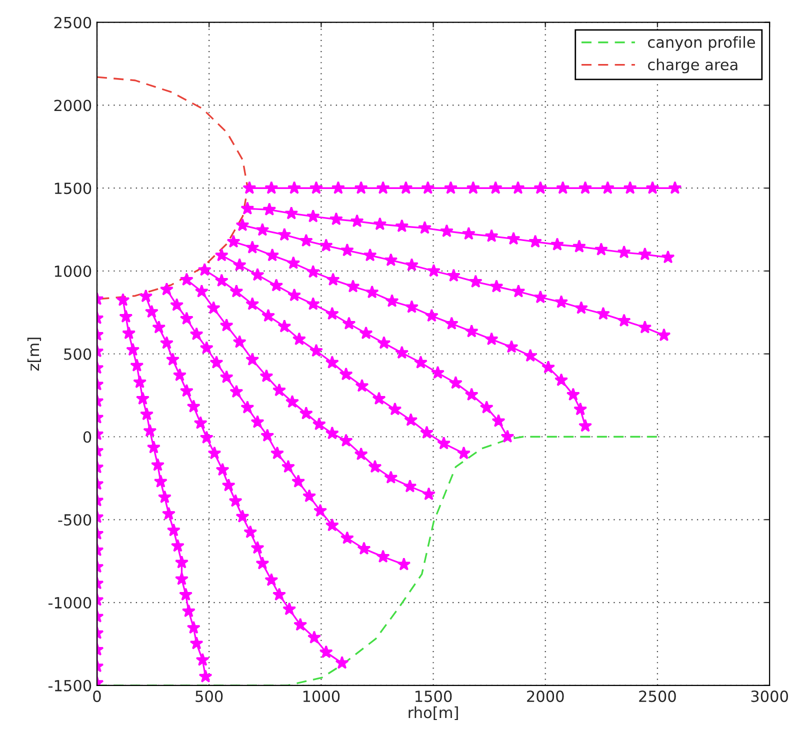 The width and height of the screenshot is (795, 745). I want to click on y-tick-label: -1000, so click(70, 602).